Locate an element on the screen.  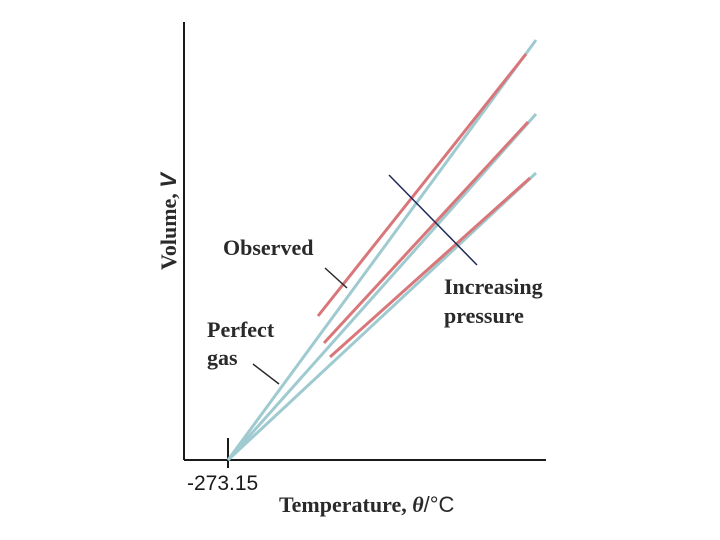
observed-line-mid-pressure is located at coordinates (426, 232).